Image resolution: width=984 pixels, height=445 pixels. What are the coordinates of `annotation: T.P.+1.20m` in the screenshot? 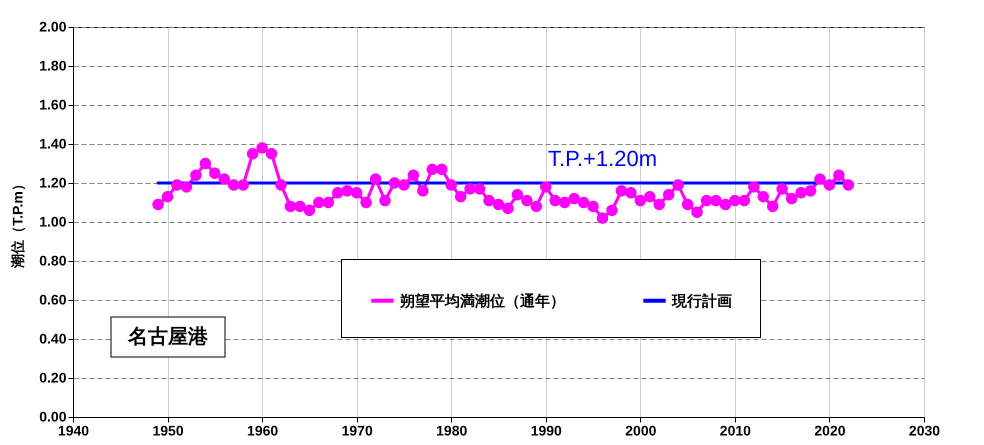 It's located at (603, 158).